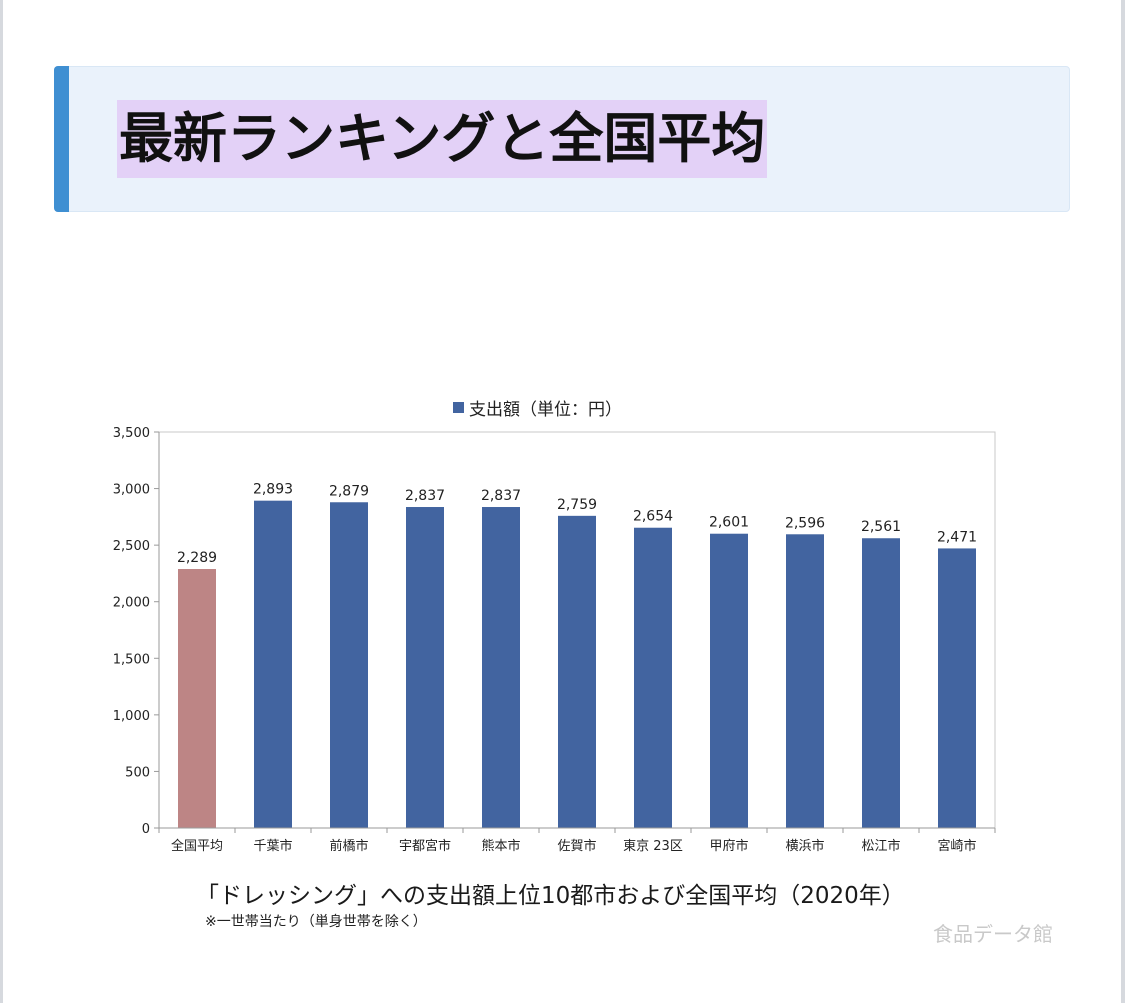 This screenshot has width=1125, height=1003. Describe the element at coordinates (458, 407) in the screenshot. I see `legend-swatch` at that location.